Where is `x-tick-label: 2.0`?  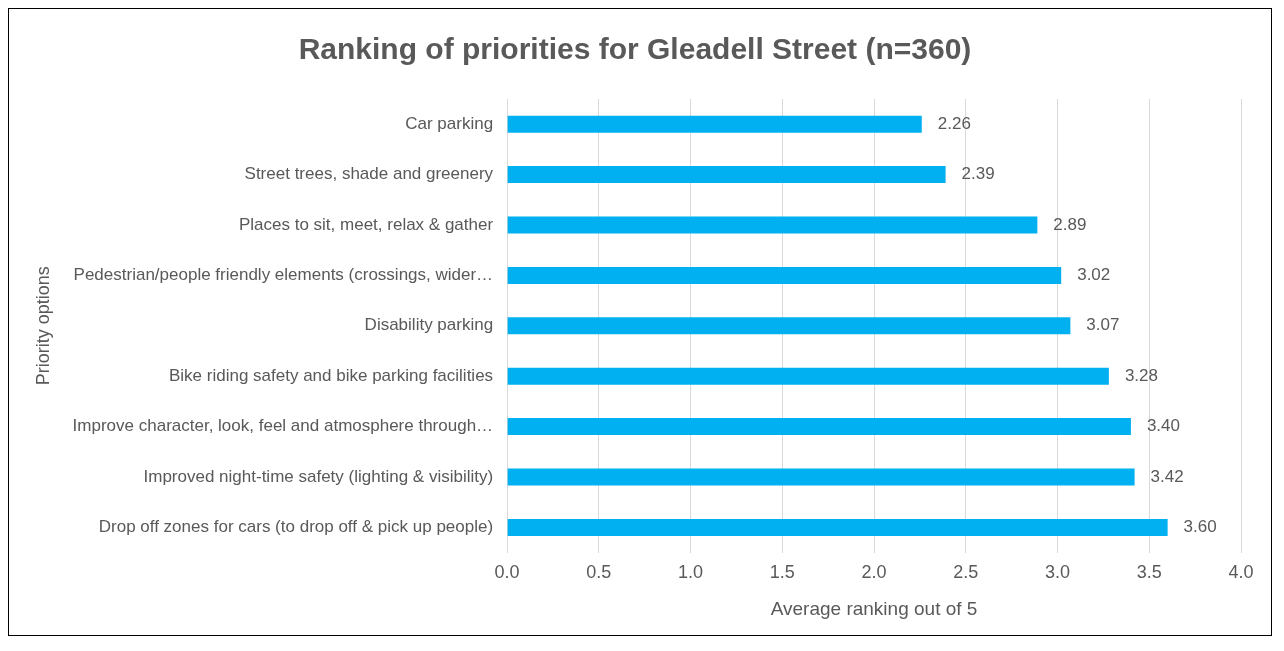 x-tick-label: 2.0 is located at coordinates (874, 572).